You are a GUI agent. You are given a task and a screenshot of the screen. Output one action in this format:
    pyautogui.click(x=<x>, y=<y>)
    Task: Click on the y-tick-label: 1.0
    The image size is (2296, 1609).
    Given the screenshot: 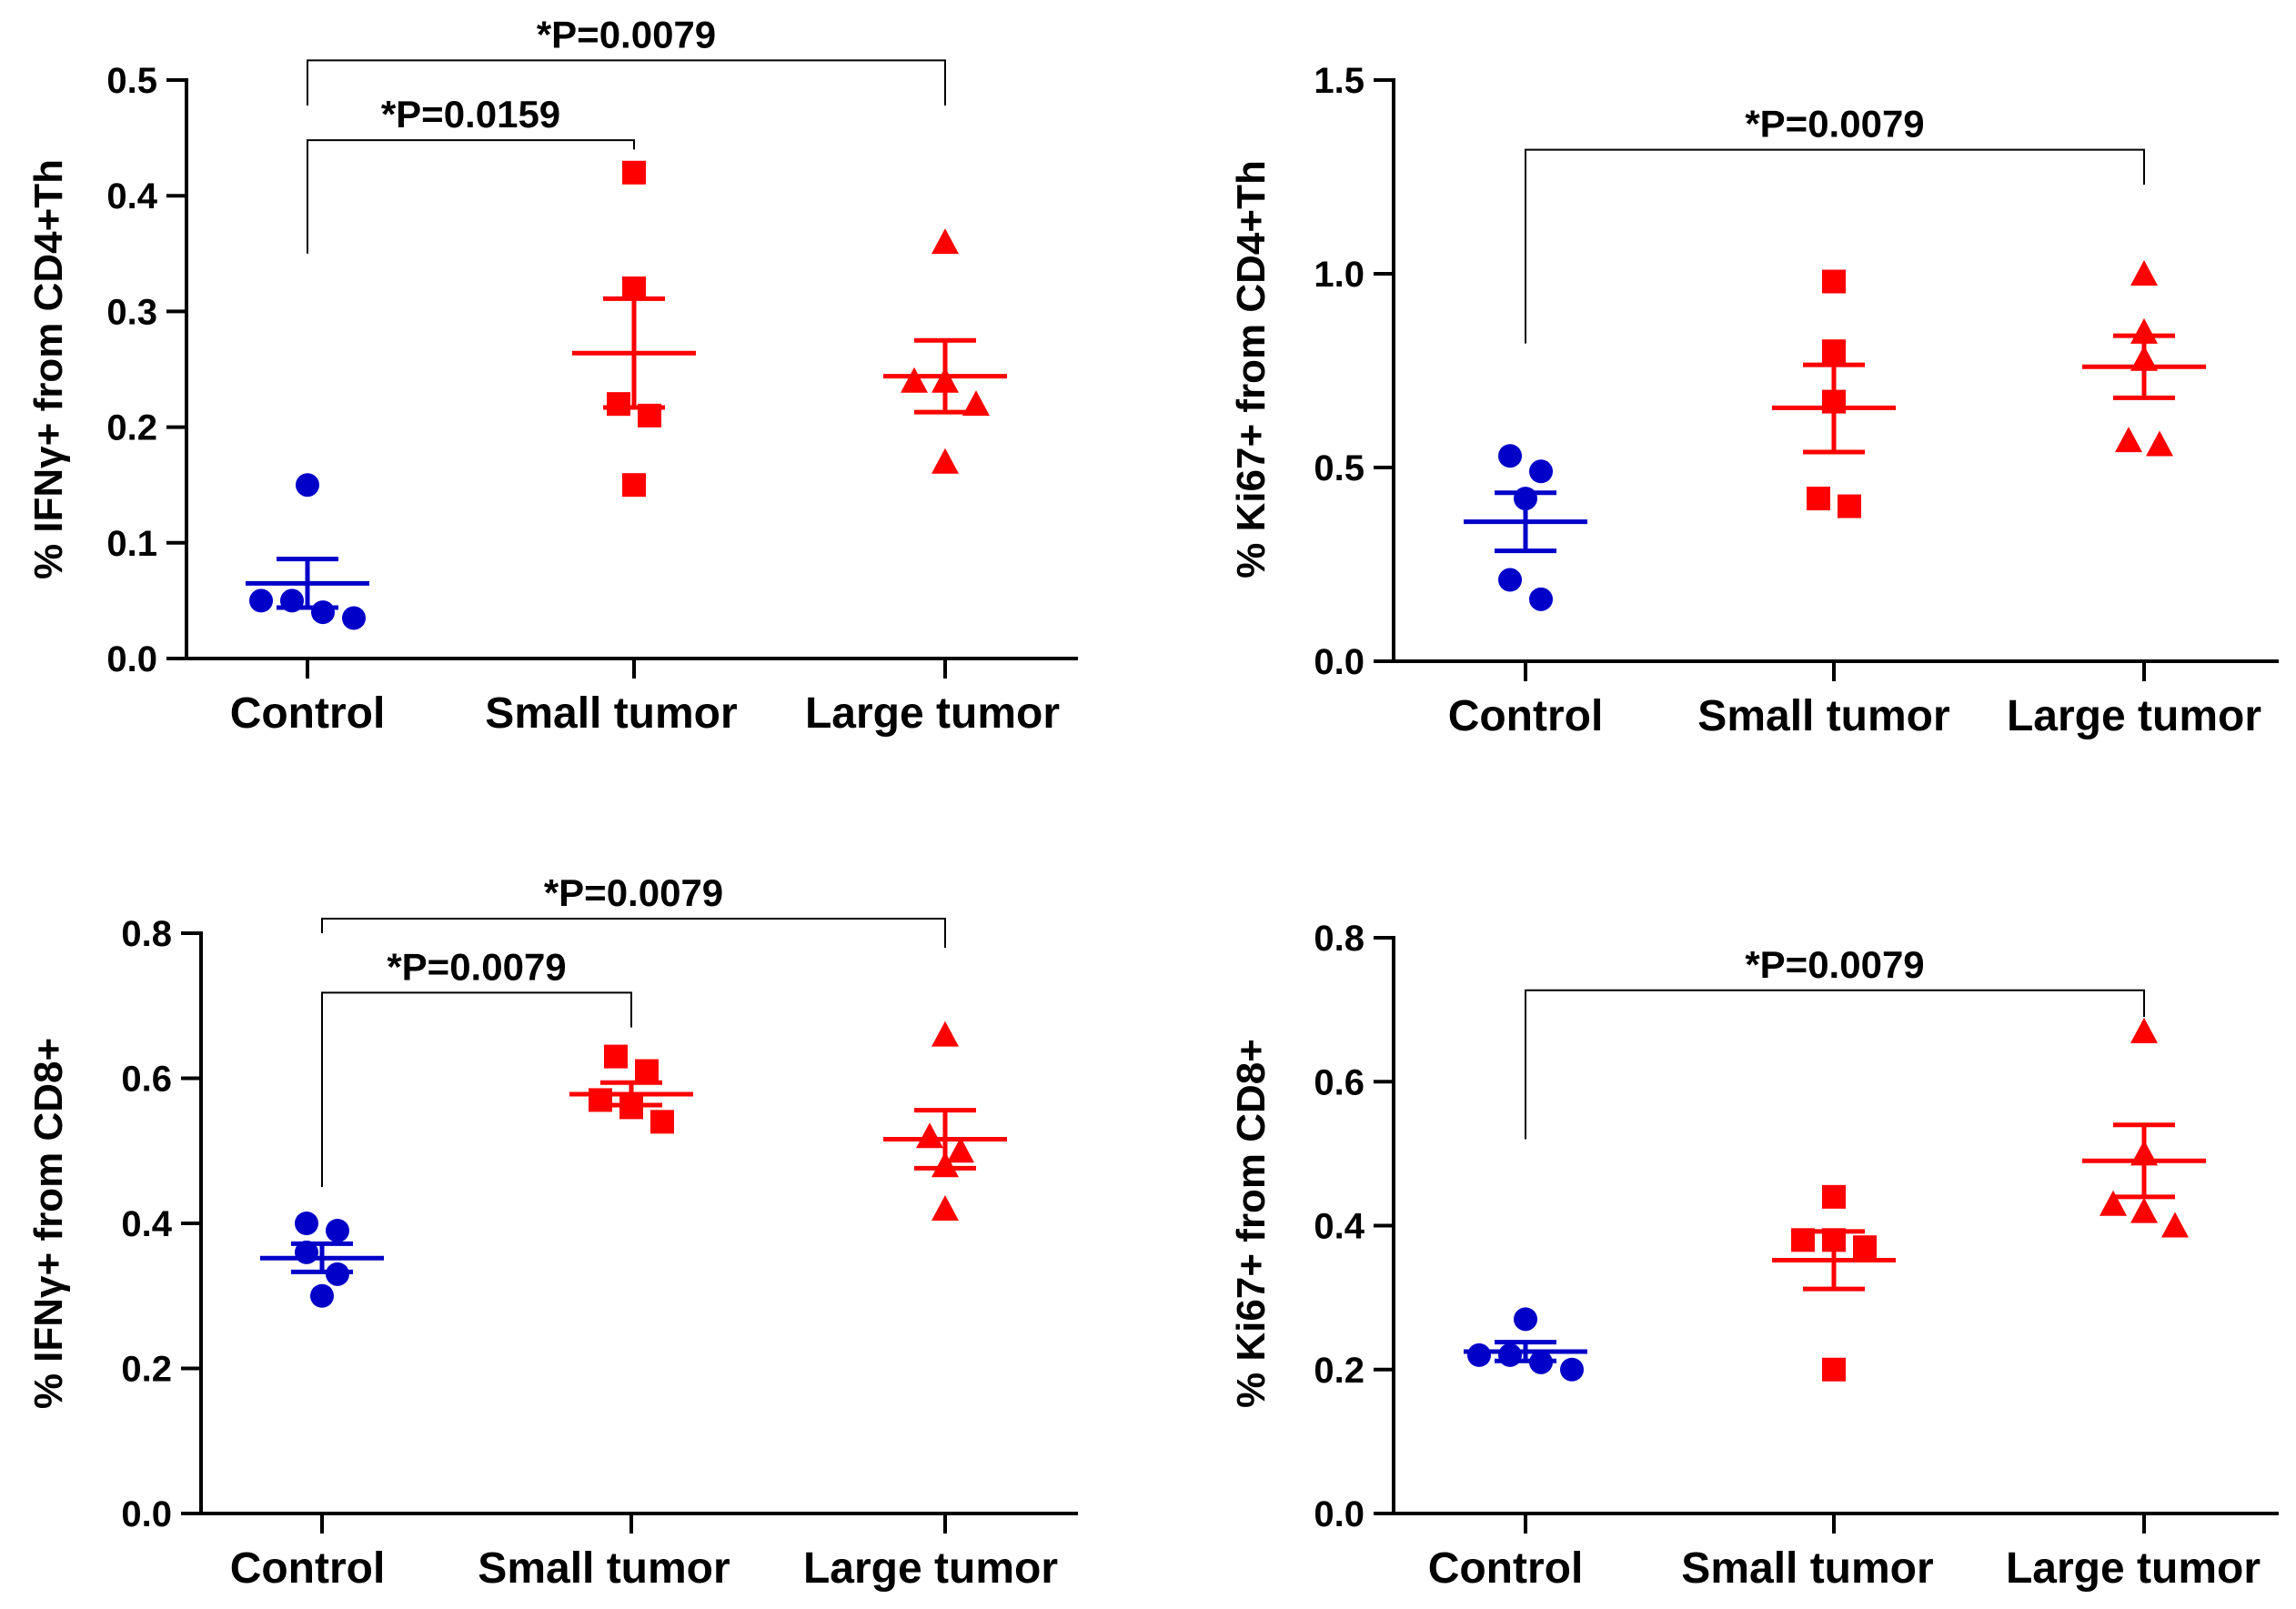 What is the action you would take?
    pyautogui.click(x=1339, y=275)
    